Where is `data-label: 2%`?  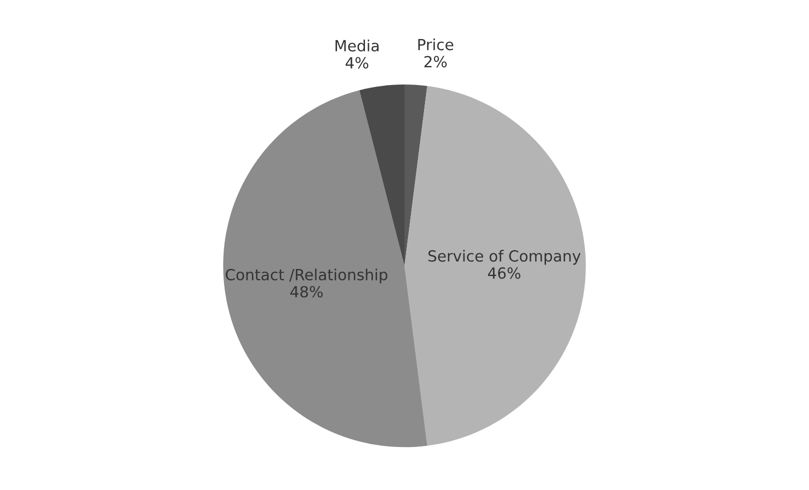 data-label: 2% is located at coordinates (435, 62).